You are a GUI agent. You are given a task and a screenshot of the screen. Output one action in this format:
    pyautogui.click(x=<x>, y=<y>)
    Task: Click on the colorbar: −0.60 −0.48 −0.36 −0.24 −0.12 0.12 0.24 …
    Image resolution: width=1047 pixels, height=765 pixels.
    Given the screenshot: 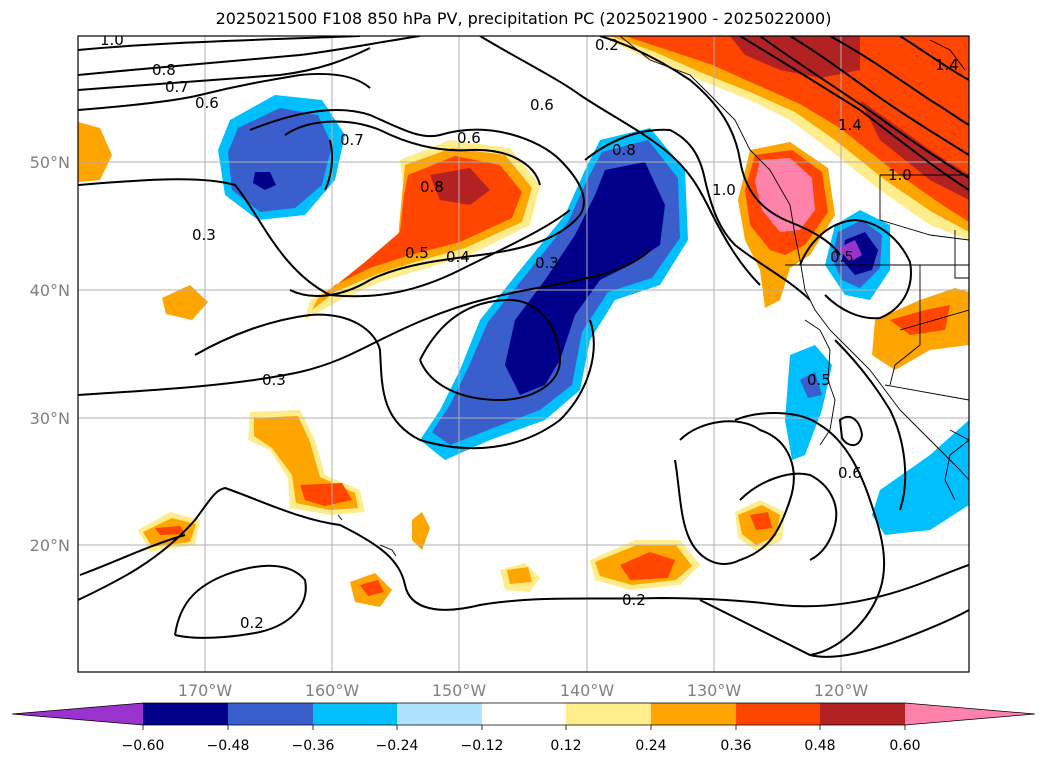 What is the action you would take?
    pyautogui.click(x=523, y=728)
    